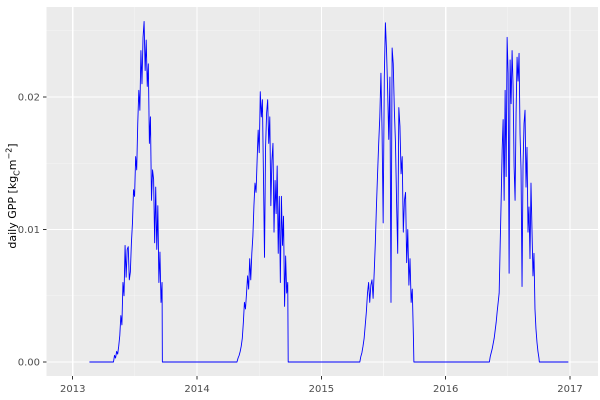 The image size is (600, 400). What do you see at coordinates (29, 97) in the screenshot?
I see `y-tick-label: 0.02` at bounding box center [29, 97].